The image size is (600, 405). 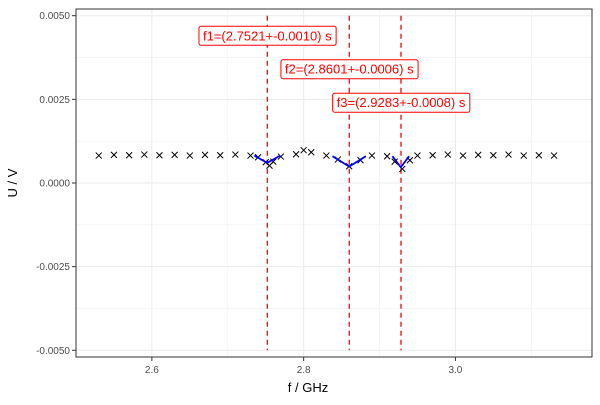 I want to click on y-axis-label: U / V, so click(x=12, y=182).